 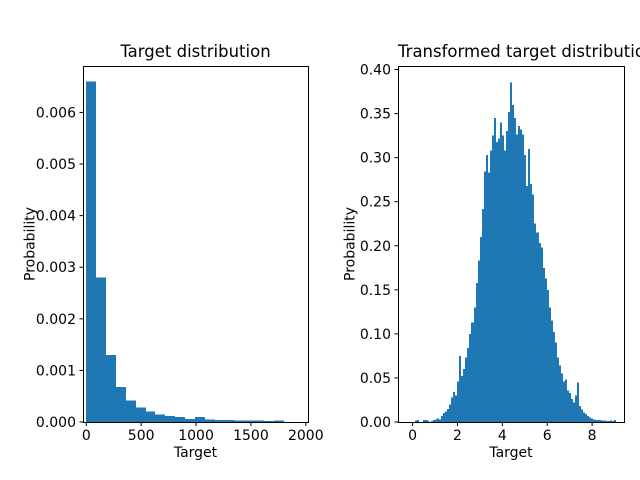 I want to click on y-tick-label: 0.002, so click(x=56, y=320).